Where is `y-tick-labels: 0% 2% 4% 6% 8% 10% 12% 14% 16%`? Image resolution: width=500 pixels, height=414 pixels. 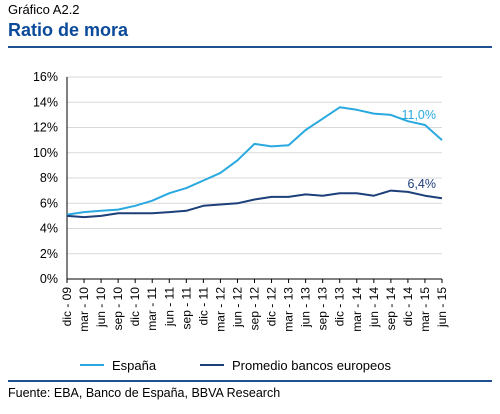 y-tick-labels: 0% 2% 4% 6% 8% 10% 12% 14% 16% is located at coordinates (45, 178).